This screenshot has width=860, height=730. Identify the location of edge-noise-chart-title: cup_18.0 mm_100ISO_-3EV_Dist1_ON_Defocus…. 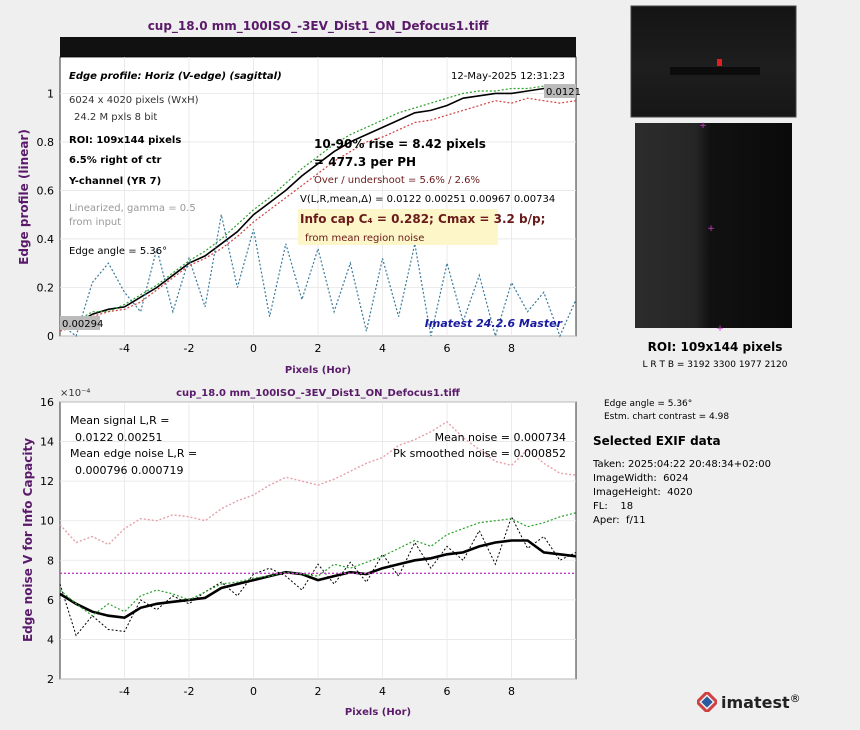
(318, 393).